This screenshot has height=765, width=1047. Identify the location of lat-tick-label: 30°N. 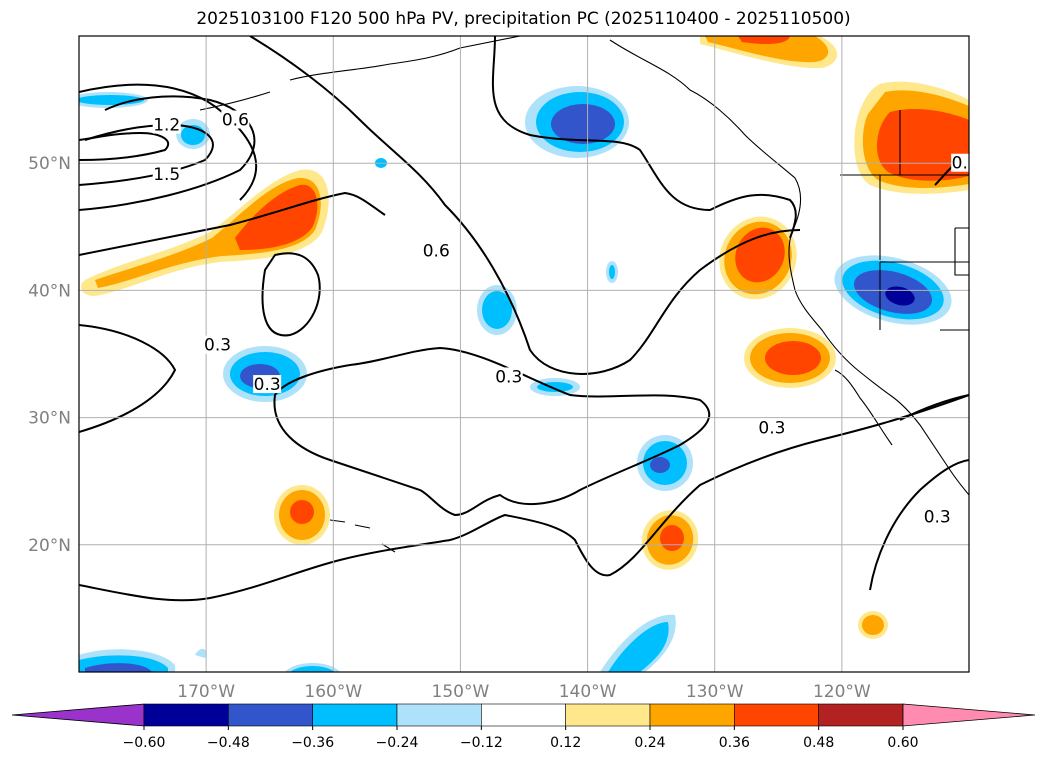
(49, 419).